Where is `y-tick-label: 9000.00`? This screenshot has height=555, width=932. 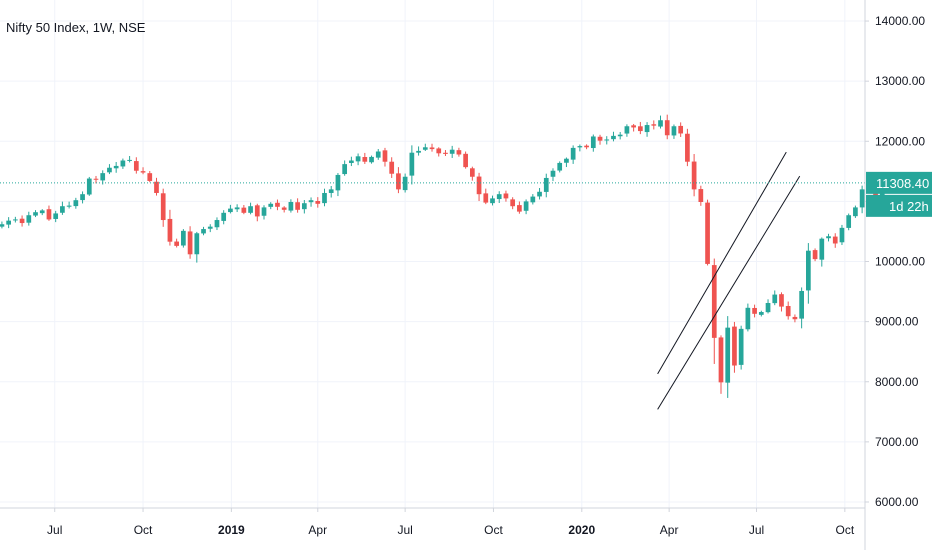
y-tick-label: 9000.00 is located at coordinates (897, 322).